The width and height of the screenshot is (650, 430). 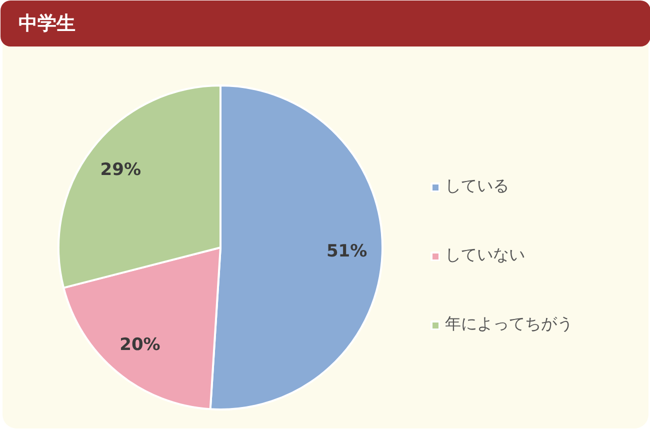 What do you see at coordinates (140, 344) in the screenshot?
I see `data-label: 20%` at bounding box center [140, 344].